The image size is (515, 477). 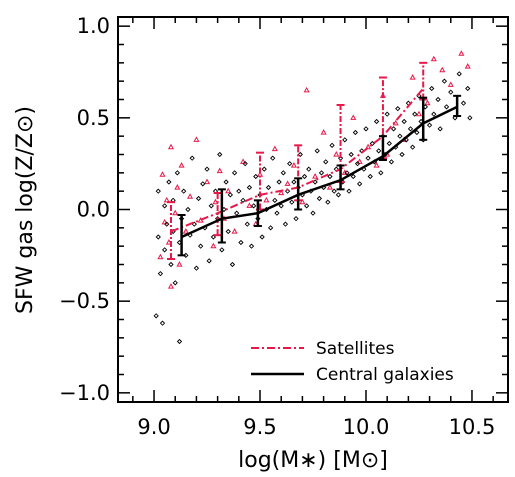 What do you see at coordinates (153, 427) in the screenshot?
I see `x-tick-label: 9.0` at bounding box center [153, 427].